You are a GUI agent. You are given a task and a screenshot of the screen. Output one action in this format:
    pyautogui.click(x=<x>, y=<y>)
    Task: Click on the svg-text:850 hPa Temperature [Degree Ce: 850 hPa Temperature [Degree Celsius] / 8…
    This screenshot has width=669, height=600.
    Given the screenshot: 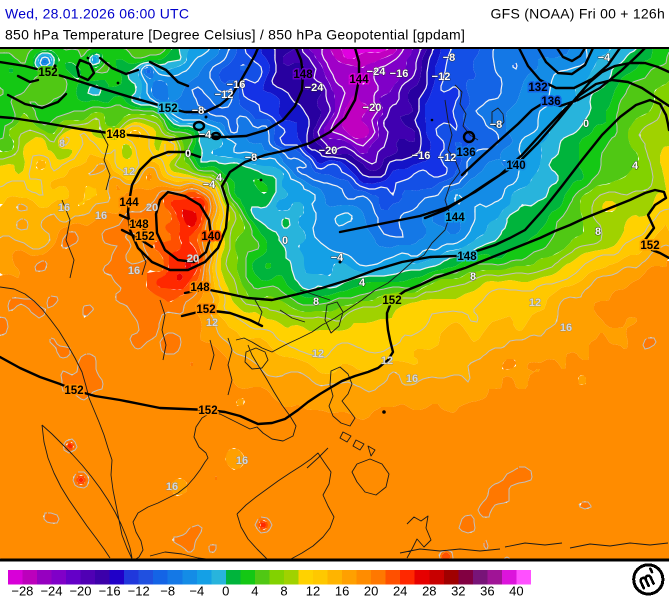 What is the action you would take?
    pyautogui.click(x=235, y=35)
    